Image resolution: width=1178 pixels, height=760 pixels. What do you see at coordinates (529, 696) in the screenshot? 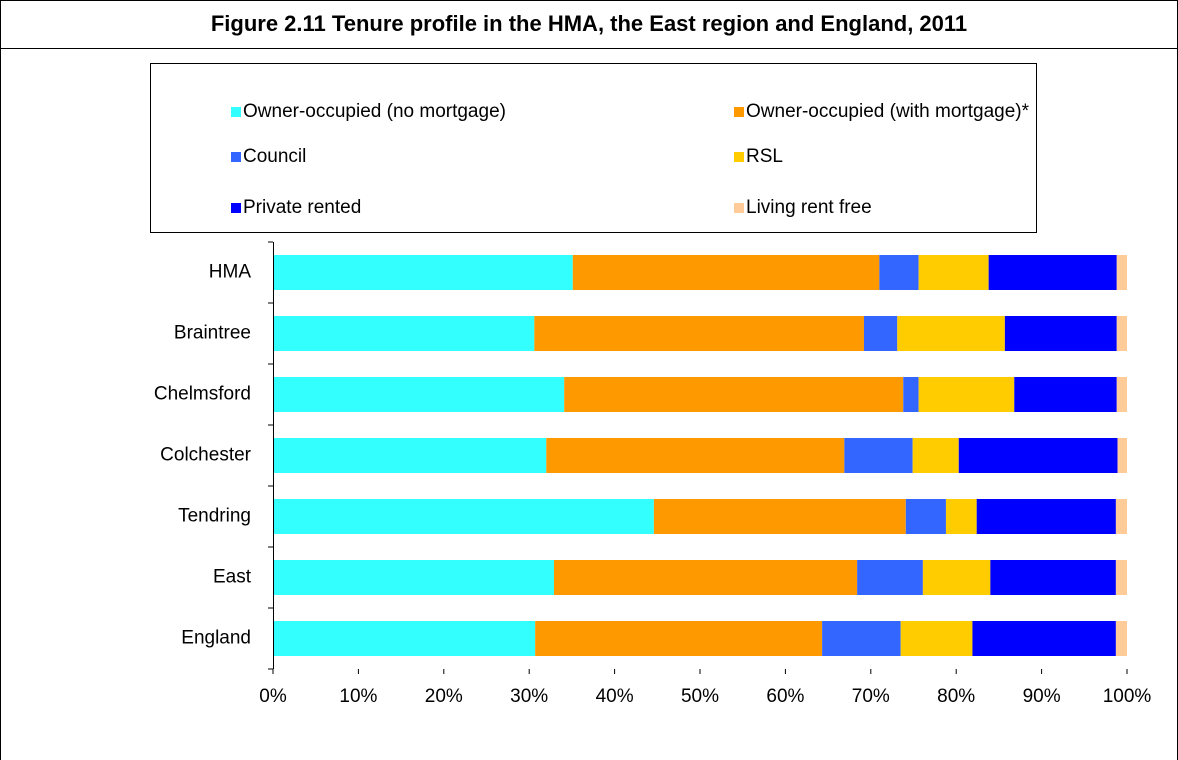
I see `x-tick-label: 30%` at bounding box center [529, 696].